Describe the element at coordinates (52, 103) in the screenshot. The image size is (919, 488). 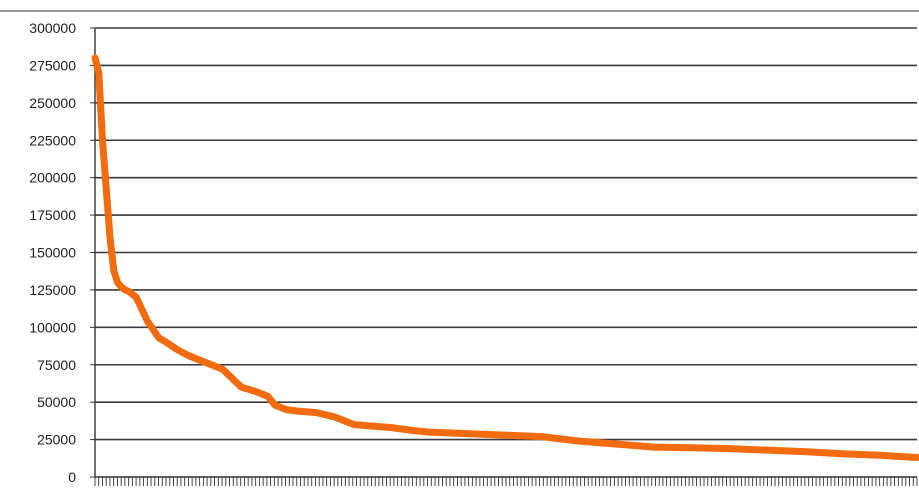
I see `y-tick-label: 250000` at that location.